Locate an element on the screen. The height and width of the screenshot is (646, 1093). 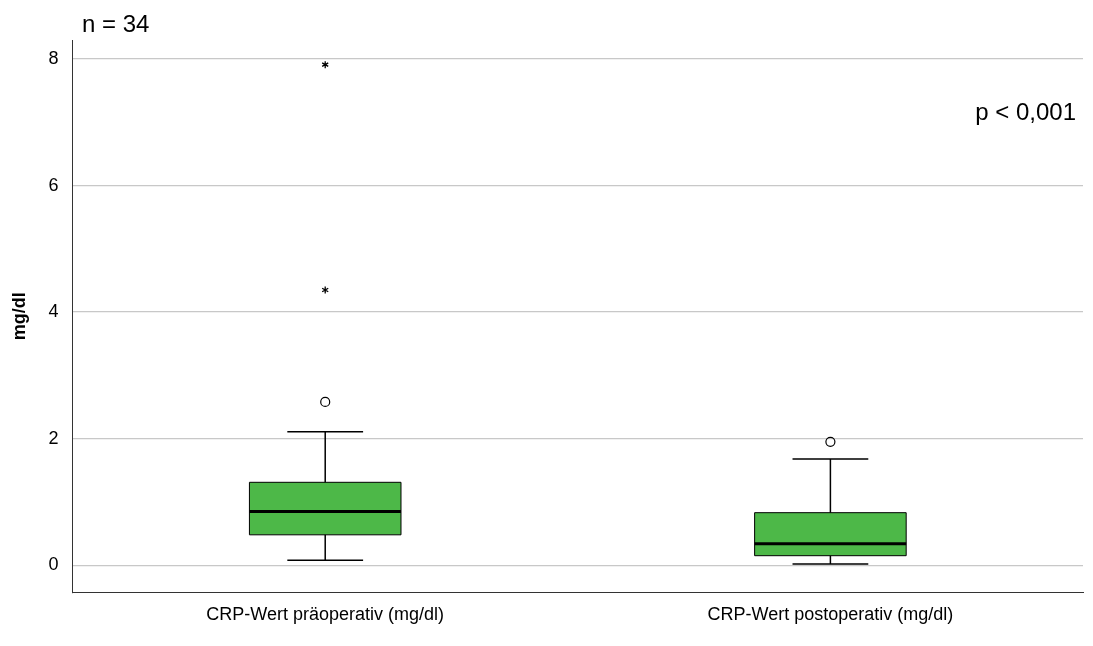
y-tick-label: 2 is located at coordinates (53, 437).